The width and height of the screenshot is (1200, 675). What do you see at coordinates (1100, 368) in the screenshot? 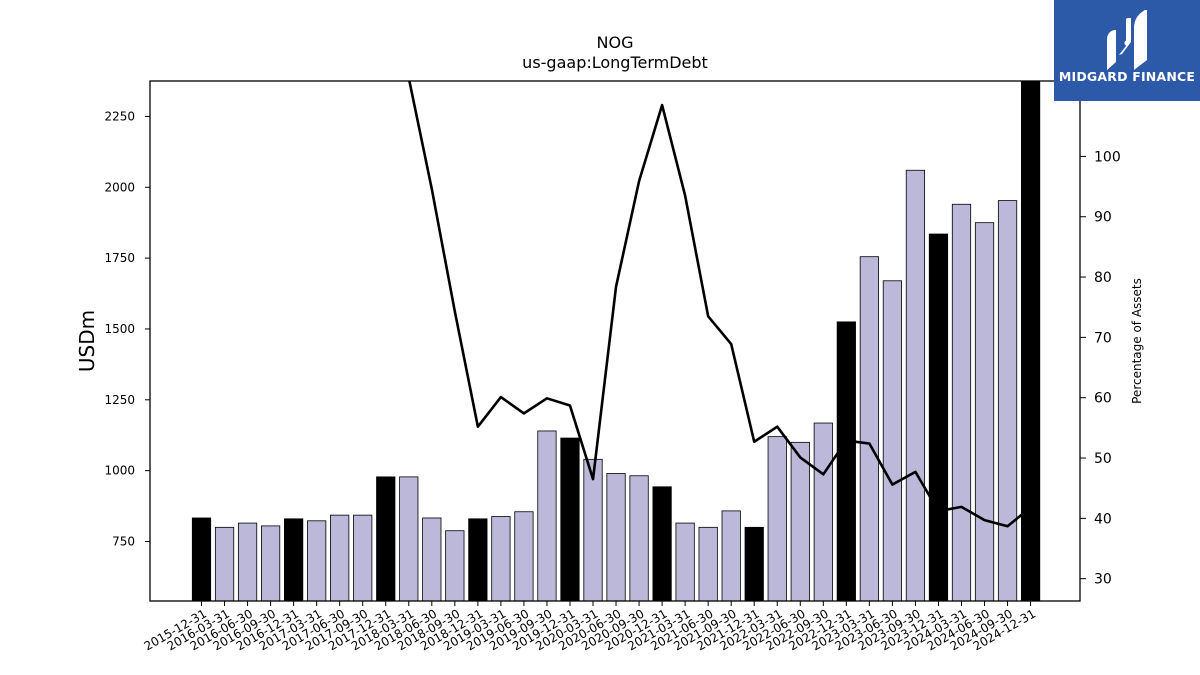
I see `y-axis-right: 30 40 50 60 70 80 90 100` at bounding box center [1100, 368].